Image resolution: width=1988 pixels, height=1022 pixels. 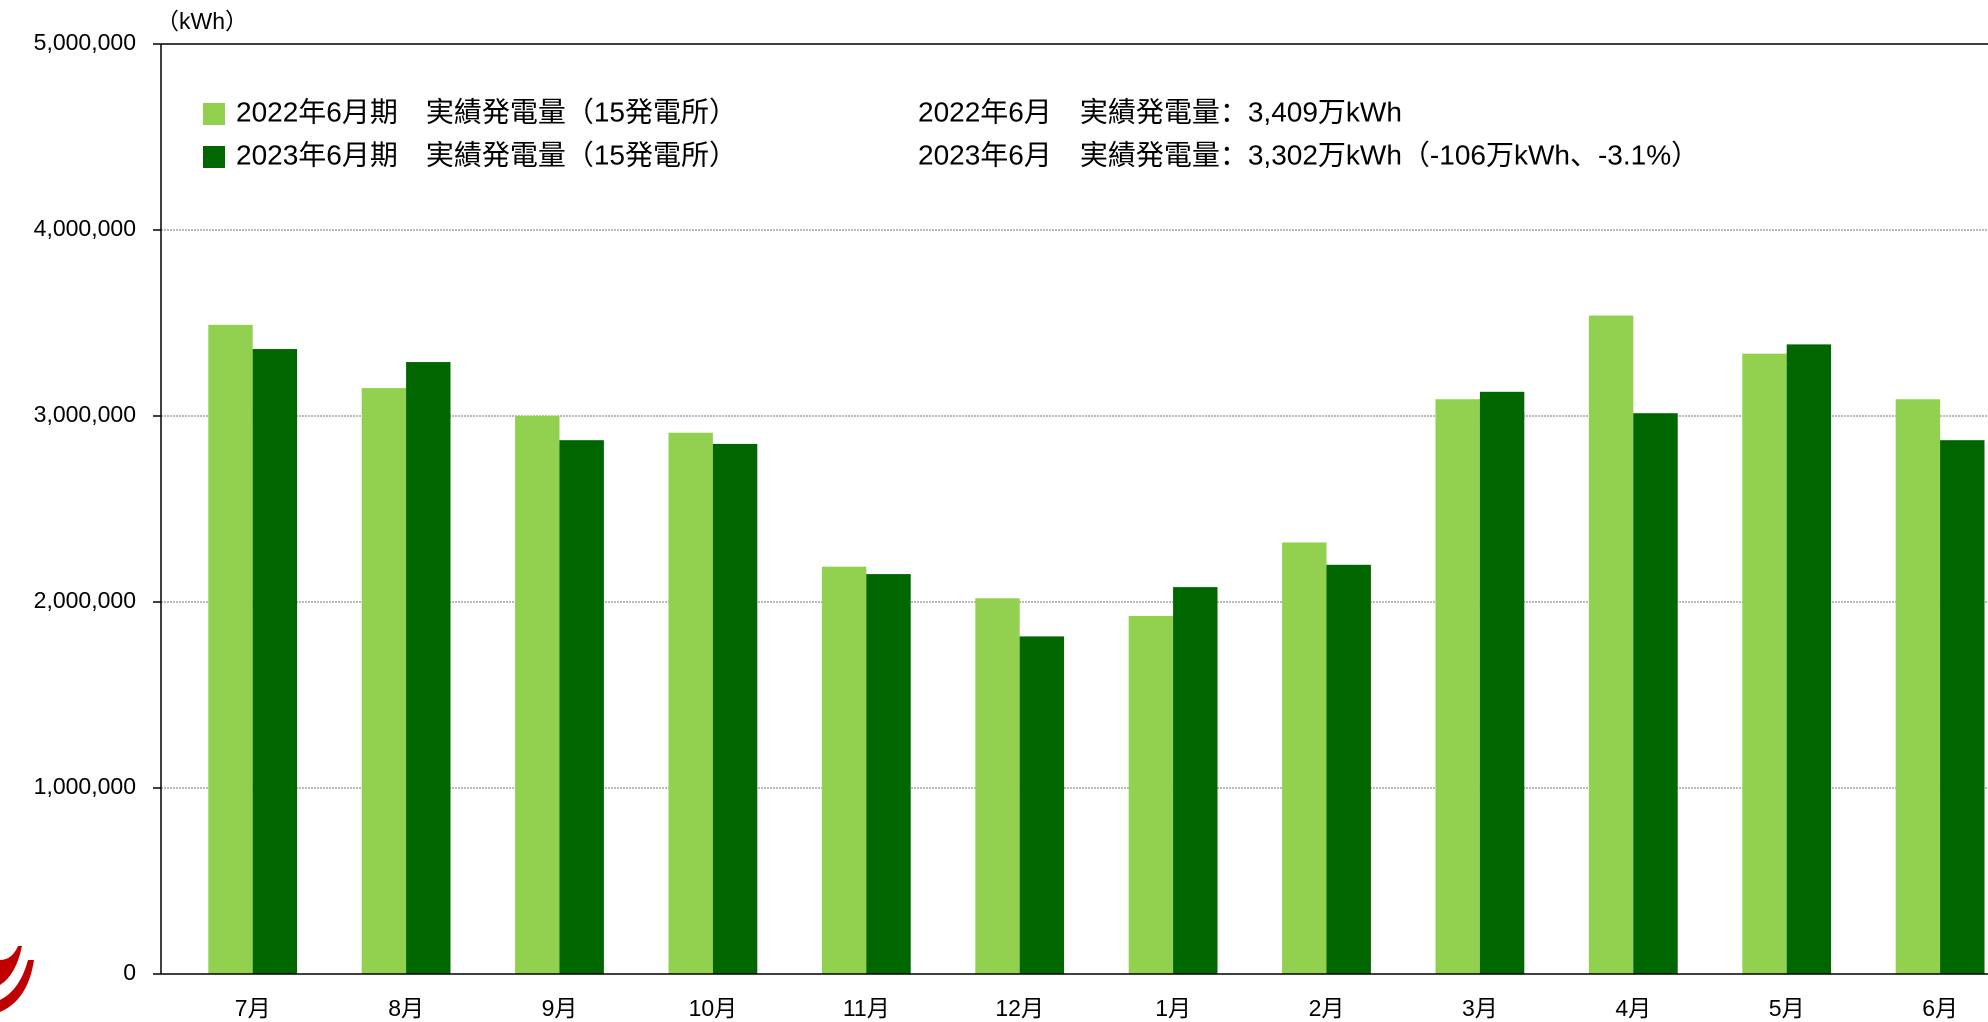 What do you see at coordinates (202, 21) in the screenshot?
I see `y-axis-label: （kWh）` at bounding box center [202, 21].